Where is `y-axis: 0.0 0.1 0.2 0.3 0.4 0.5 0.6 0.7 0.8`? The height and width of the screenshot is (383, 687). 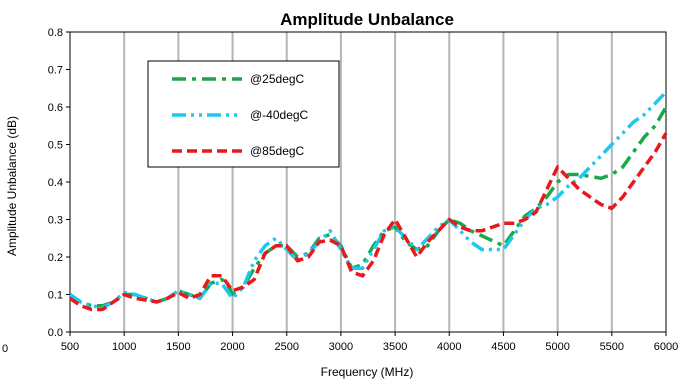
y-axis: 0.0 0.1 0.2 0.3 0.4 0.5 0.6 0.7 0.8 is located at coordinates (59, 183).